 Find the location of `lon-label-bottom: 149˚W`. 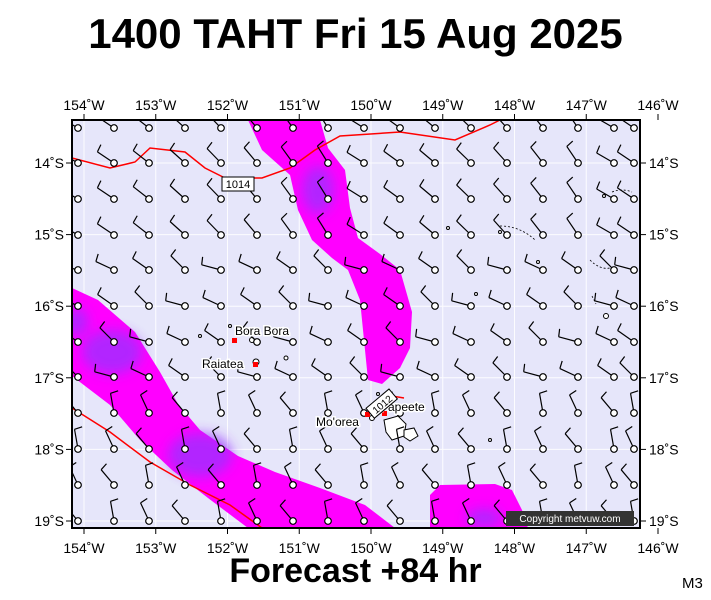

lon-label-bottom: 149˚W is located at coordinates (443, 548).